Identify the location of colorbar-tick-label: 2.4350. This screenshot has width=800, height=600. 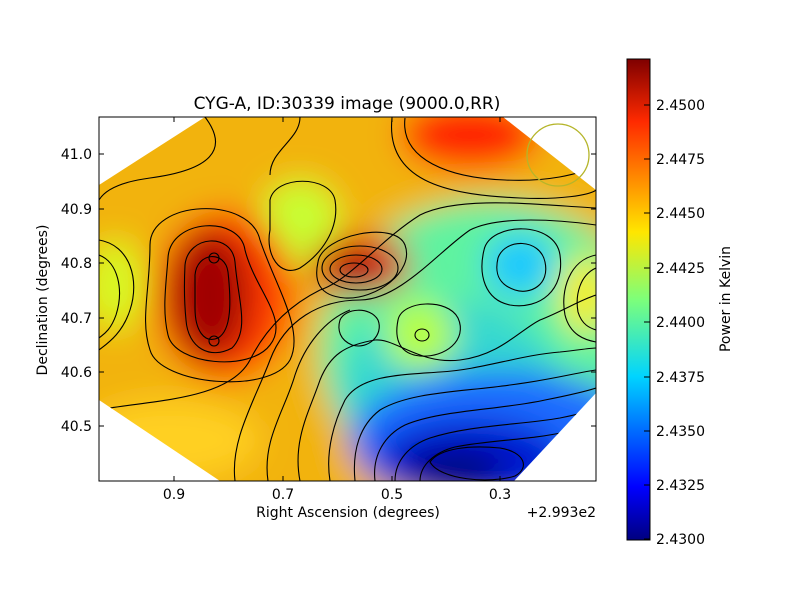
(680, 432).